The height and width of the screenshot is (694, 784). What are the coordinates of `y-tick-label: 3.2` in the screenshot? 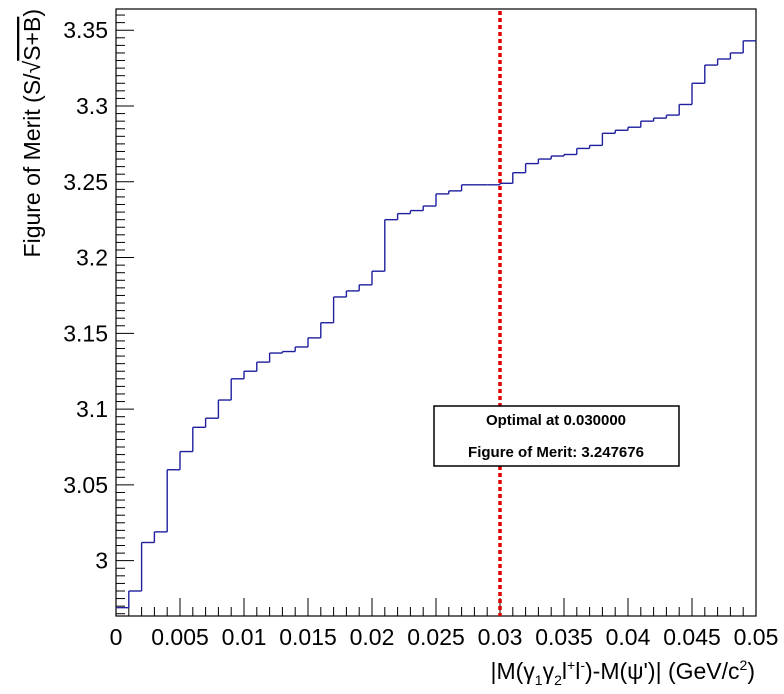 It's located at (92, 258).